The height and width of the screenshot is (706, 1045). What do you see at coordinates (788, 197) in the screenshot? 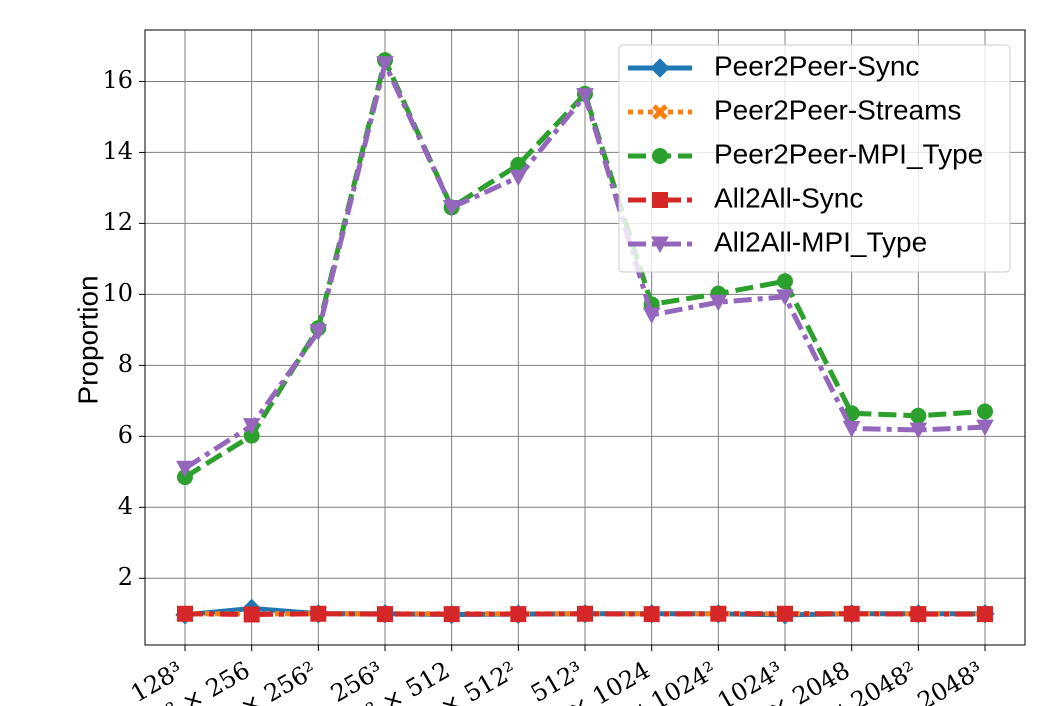
I see `legend-label: All2All-Sync` at bounding box center [788, 197].